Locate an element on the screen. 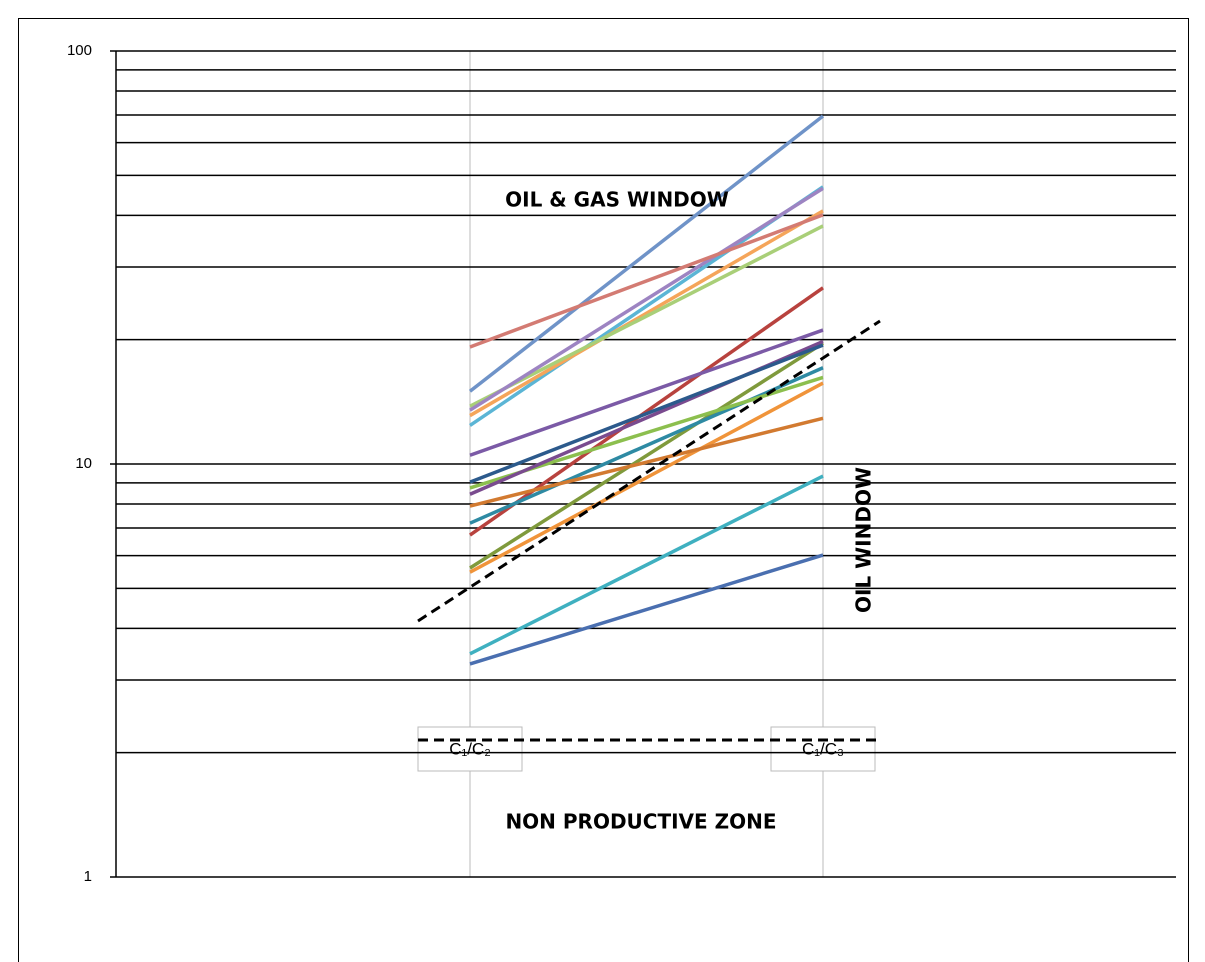 The image size is (1205, 962). annotation: OIL & GAS WINDOW is located at coordinates (617, 200).